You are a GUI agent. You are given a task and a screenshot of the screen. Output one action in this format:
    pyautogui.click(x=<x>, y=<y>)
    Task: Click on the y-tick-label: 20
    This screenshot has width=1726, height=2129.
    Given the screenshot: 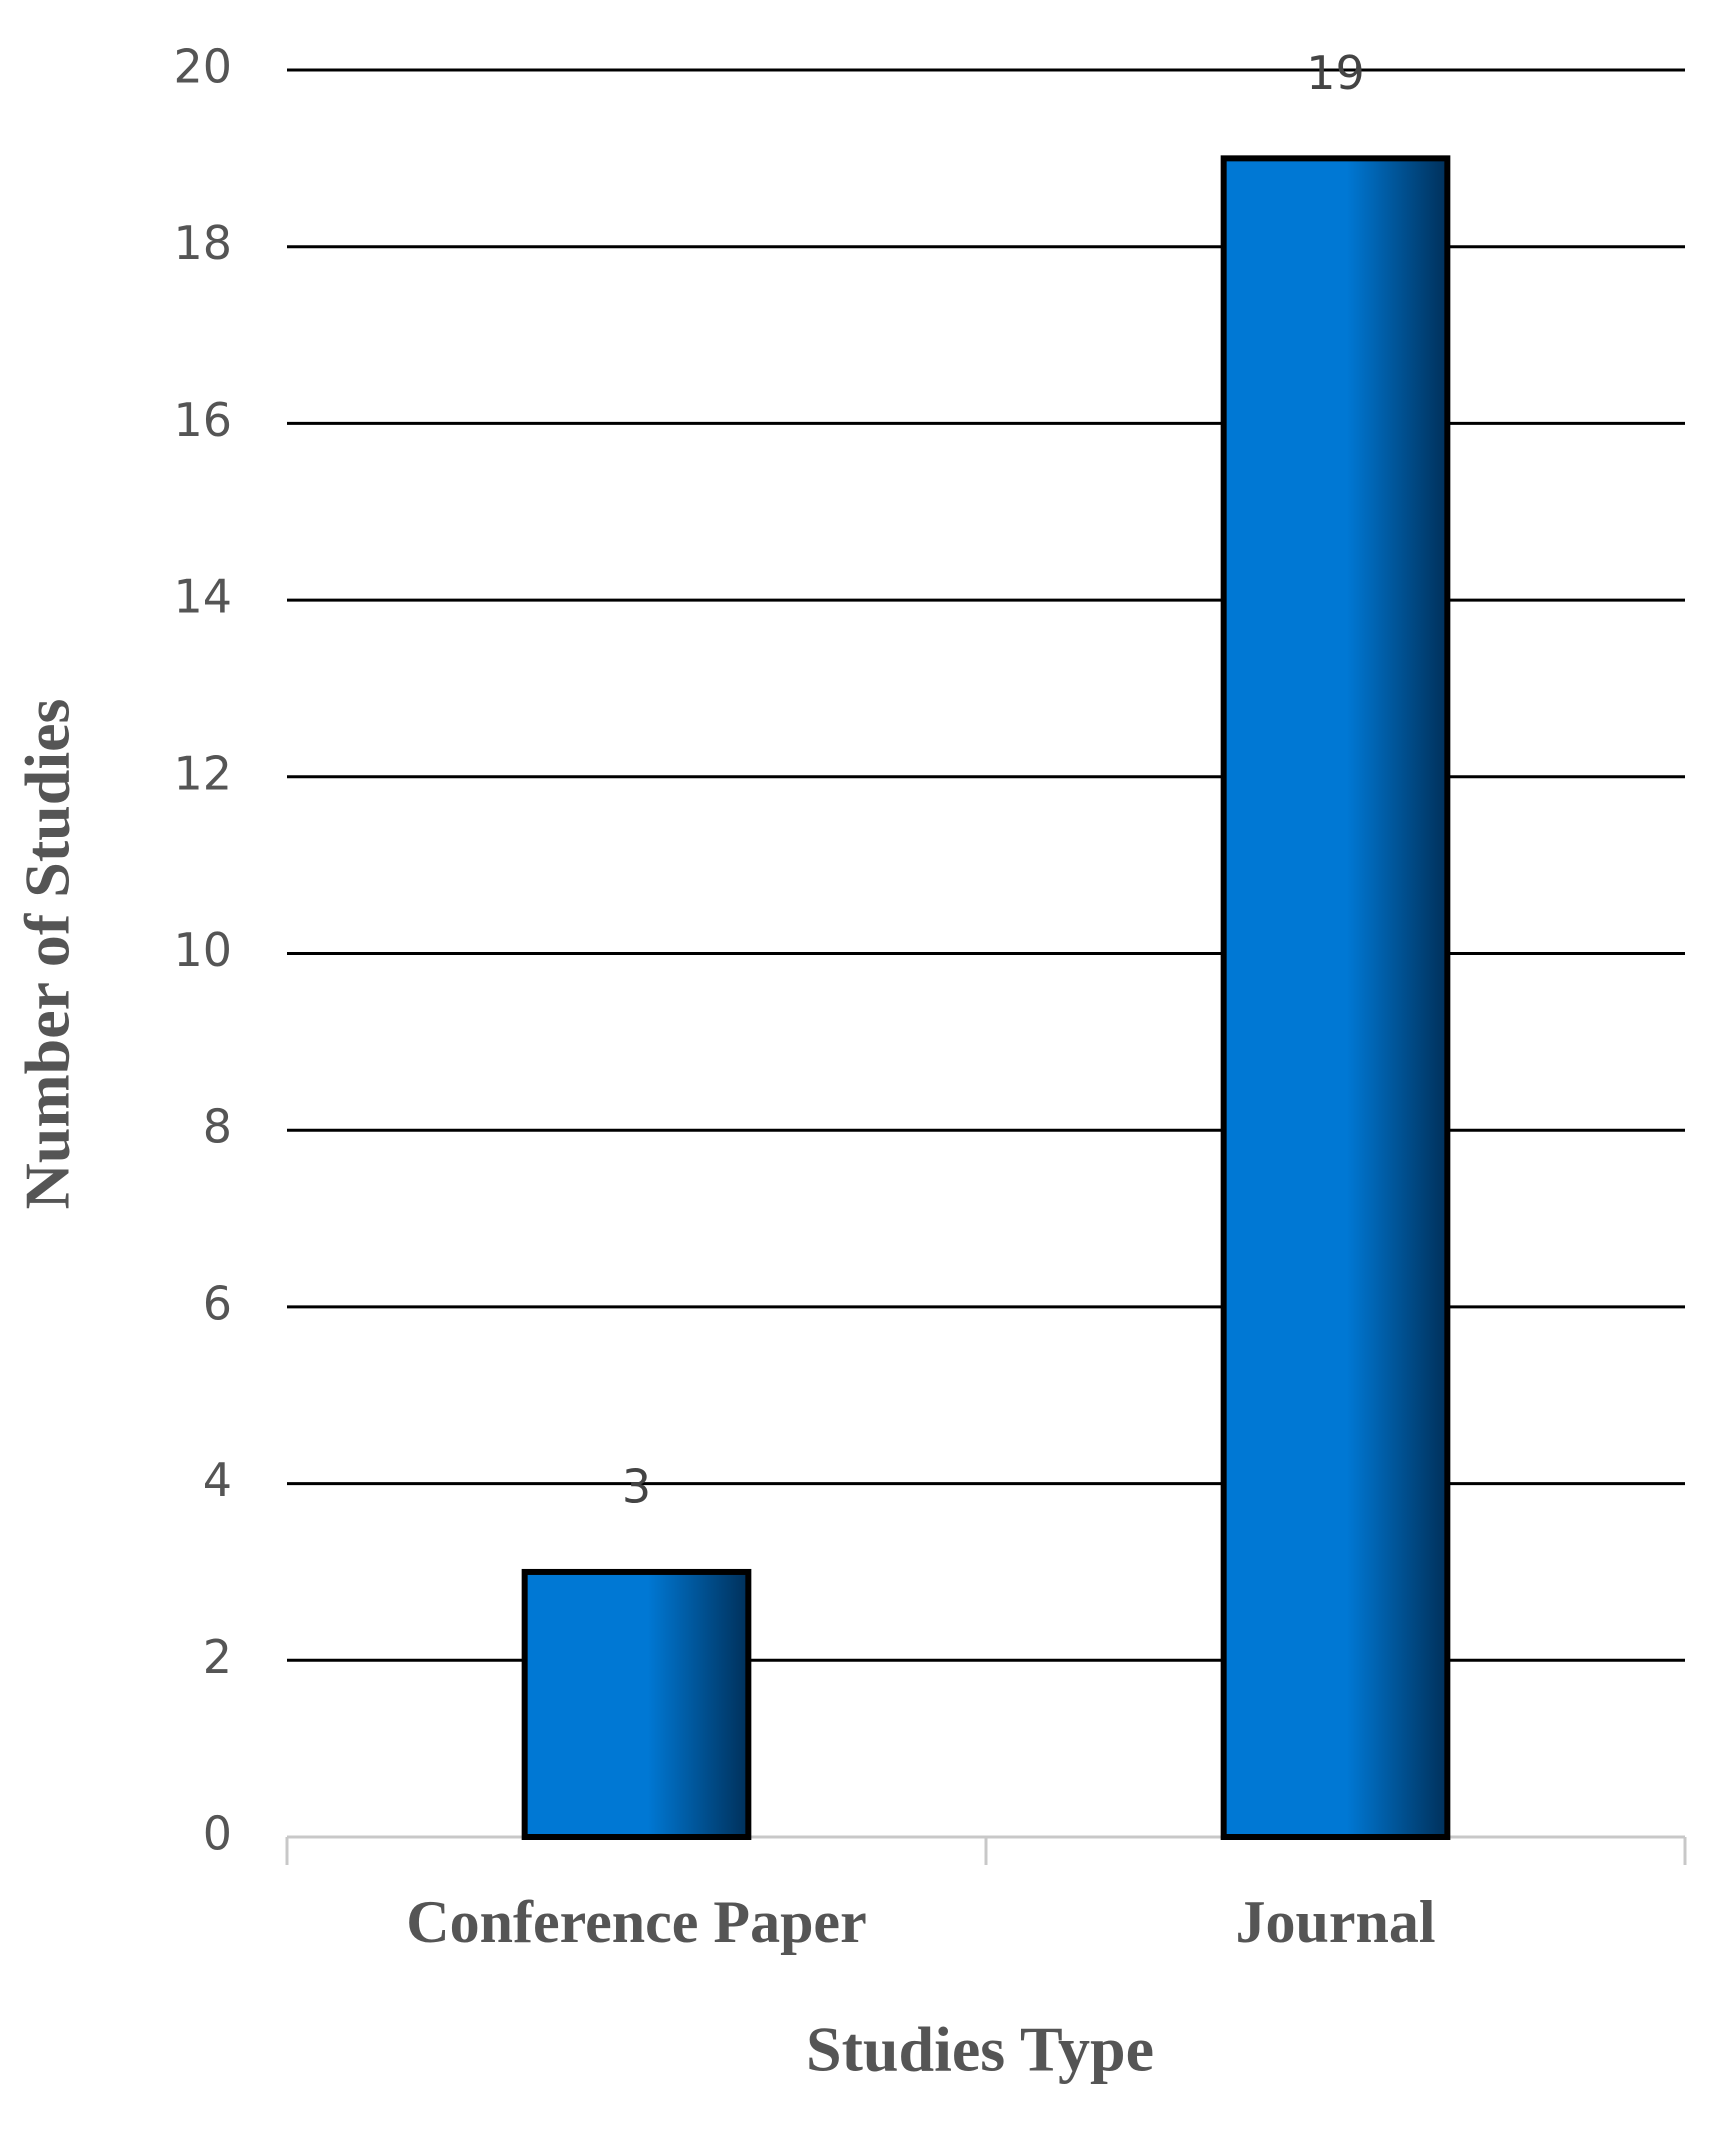 What is the action you would take?
    pyautogui.click(x=202, y=67)
    